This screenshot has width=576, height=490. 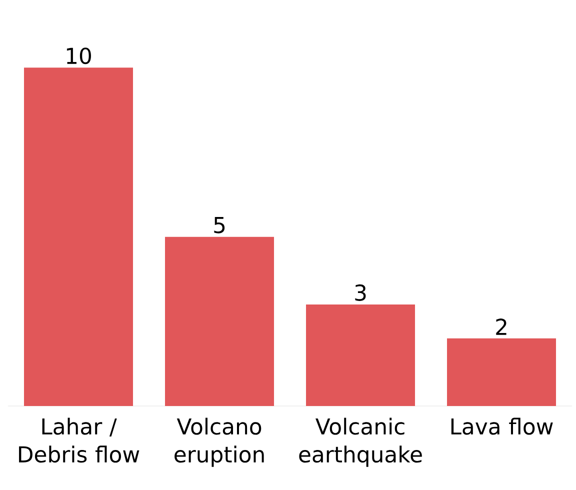 I want to click on x-tick-label: Lava flow, so click(x=502, y=426).